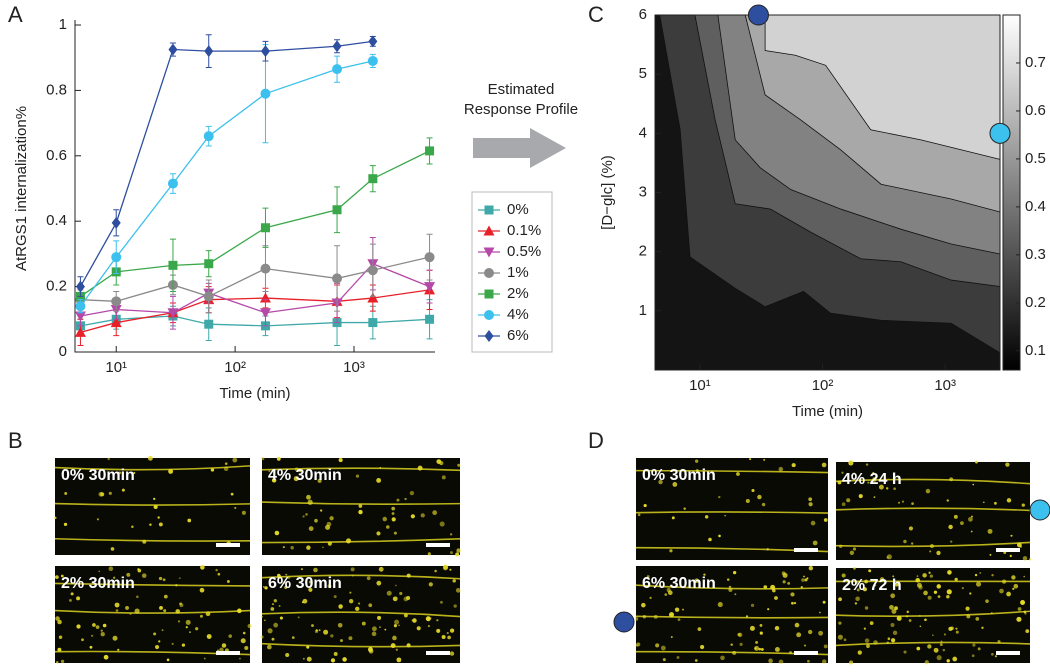  I want to click on image-label: 0% 30min, so click(679, 475).